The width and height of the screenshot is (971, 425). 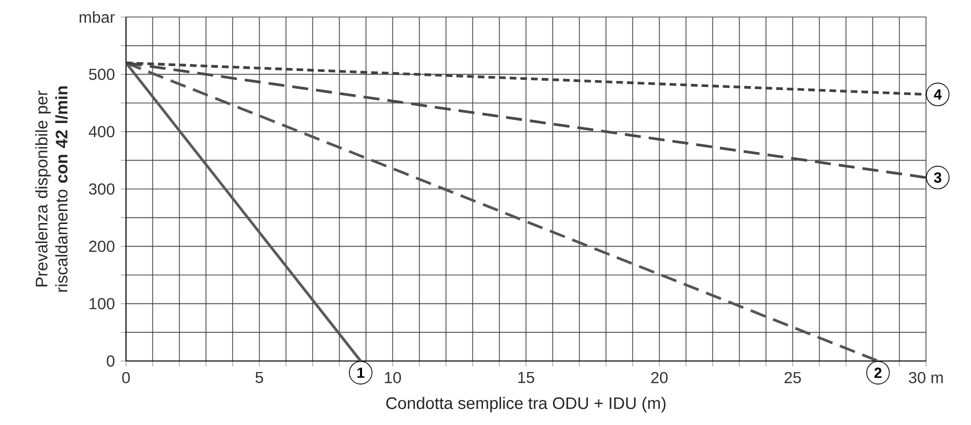 What do you see at coordinates (101, 132) in the screenshot?
I see `y-tick-label: 400` at bounding box center [101, 132].